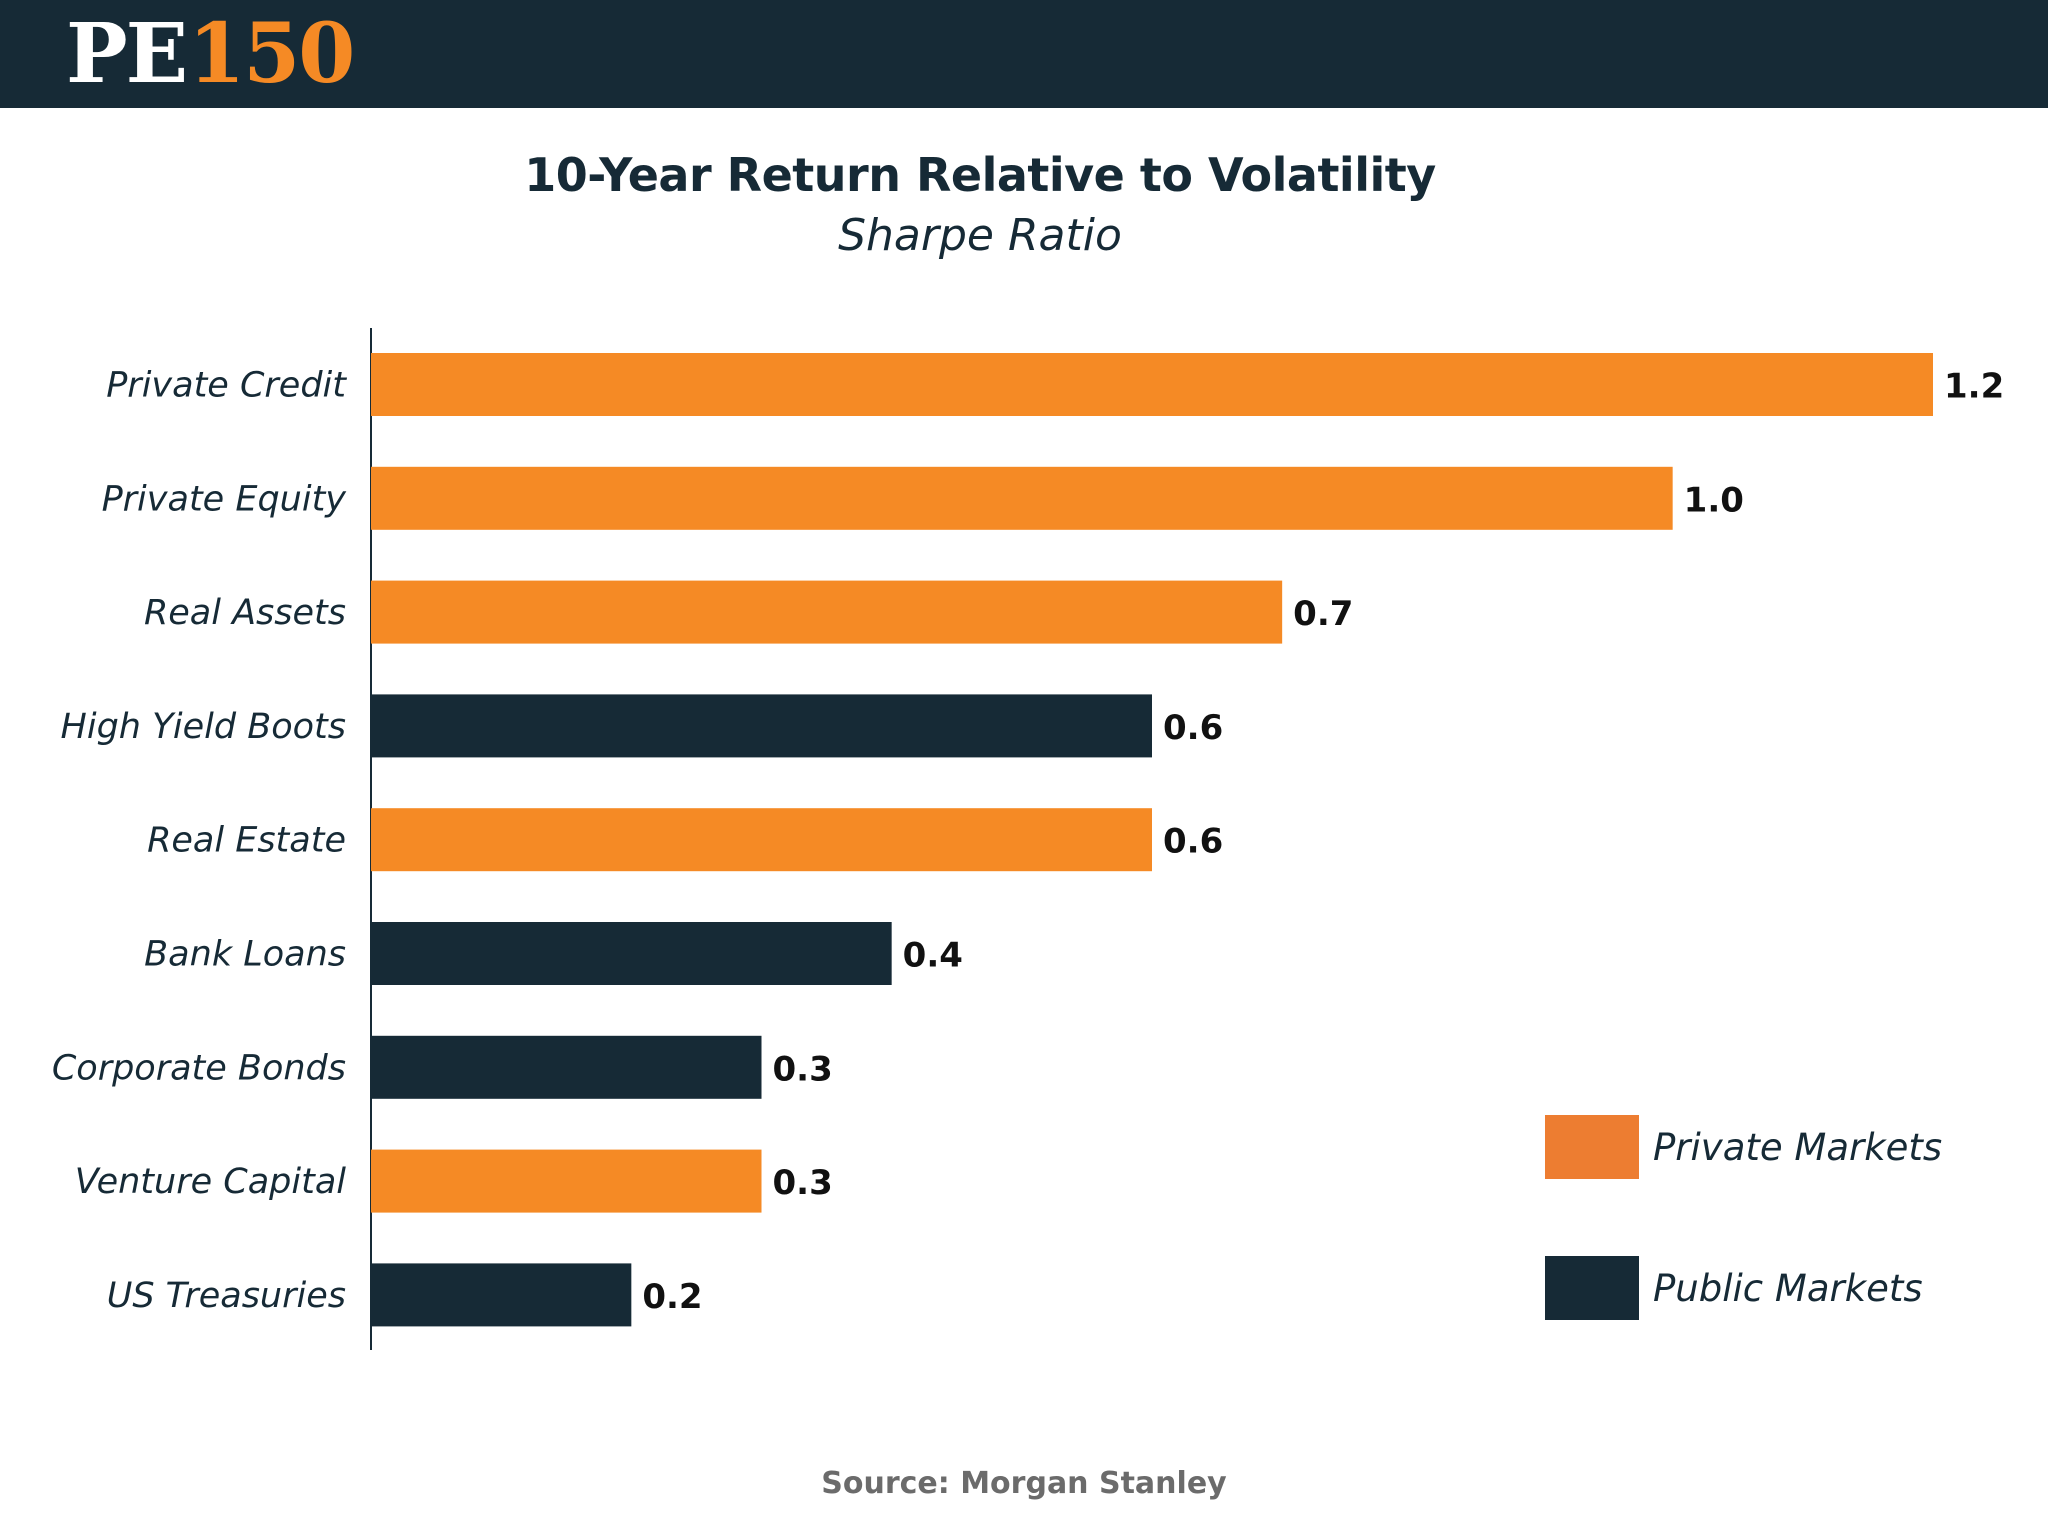 This screenshot has height=1536, width=2048. Describe the element at coordinates (761, 840) in the screenshot. I see `bar-real-estate` at that location.